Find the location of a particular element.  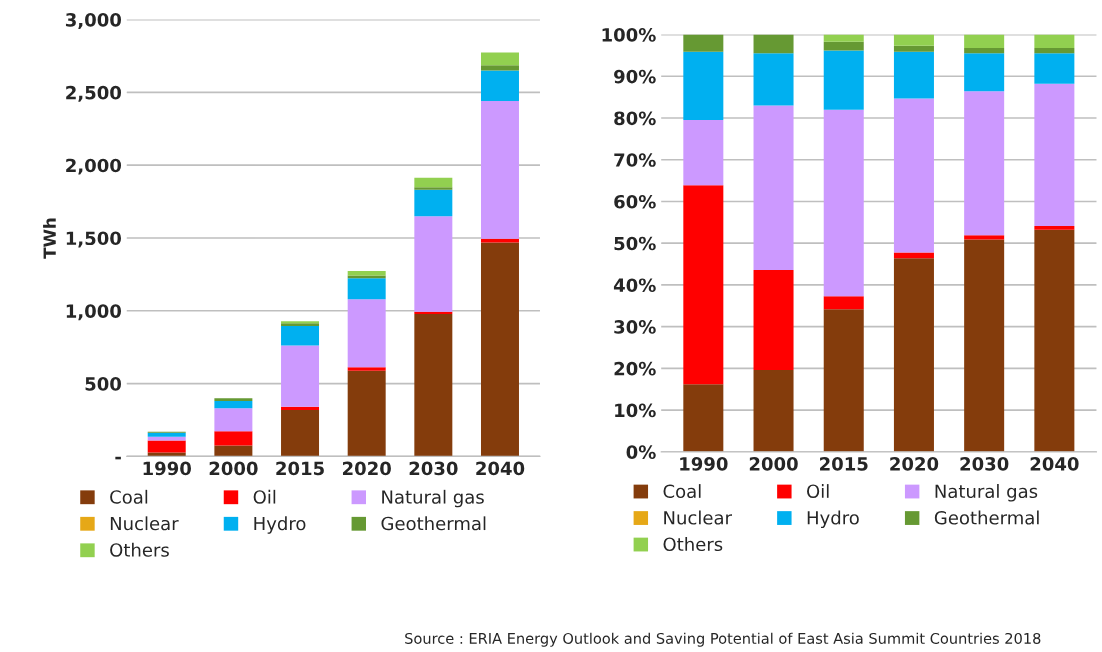

y-tick-label: 0% is located at coordinates (641, 452).